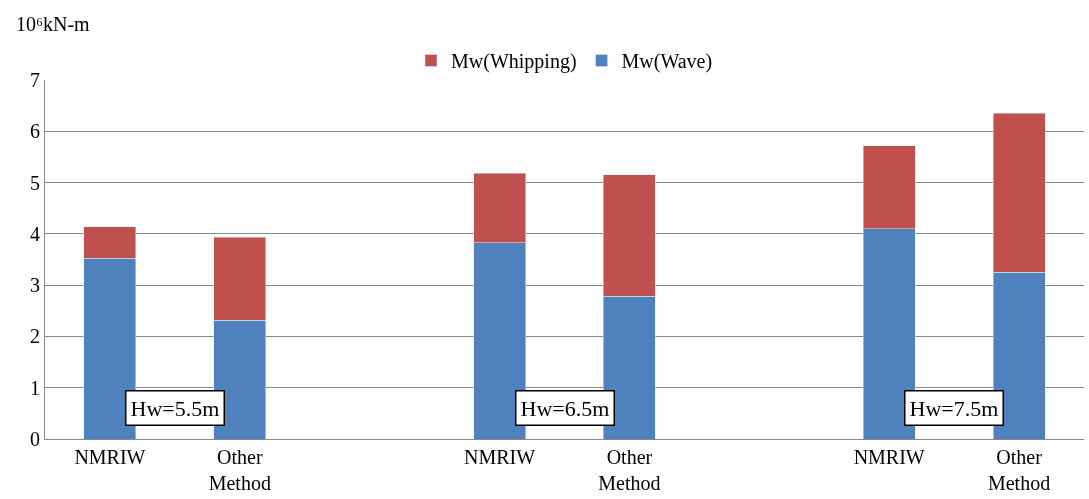  What do you see at coordinates (35, 439) in the screenshot?
I see `y-tick-label: 0` at bounding box center [35, 439].